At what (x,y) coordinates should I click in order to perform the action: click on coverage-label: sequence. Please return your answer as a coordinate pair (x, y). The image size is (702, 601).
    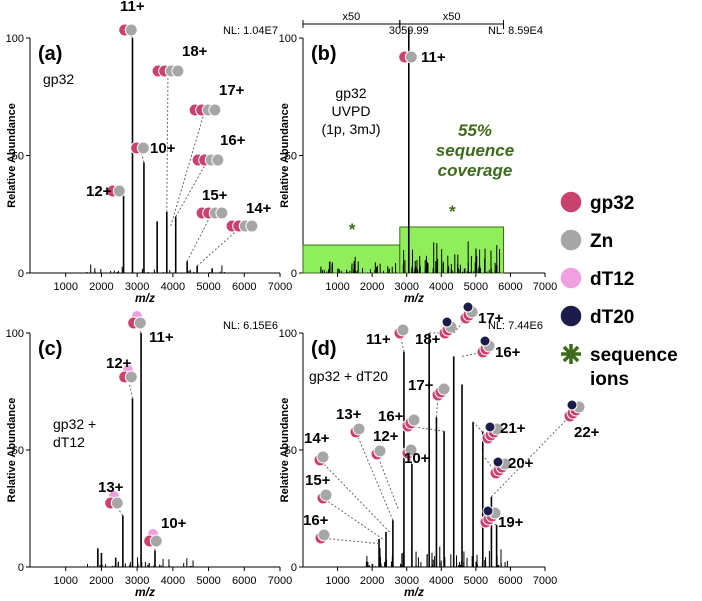
    Looking at the image, I should click on (475, 150).